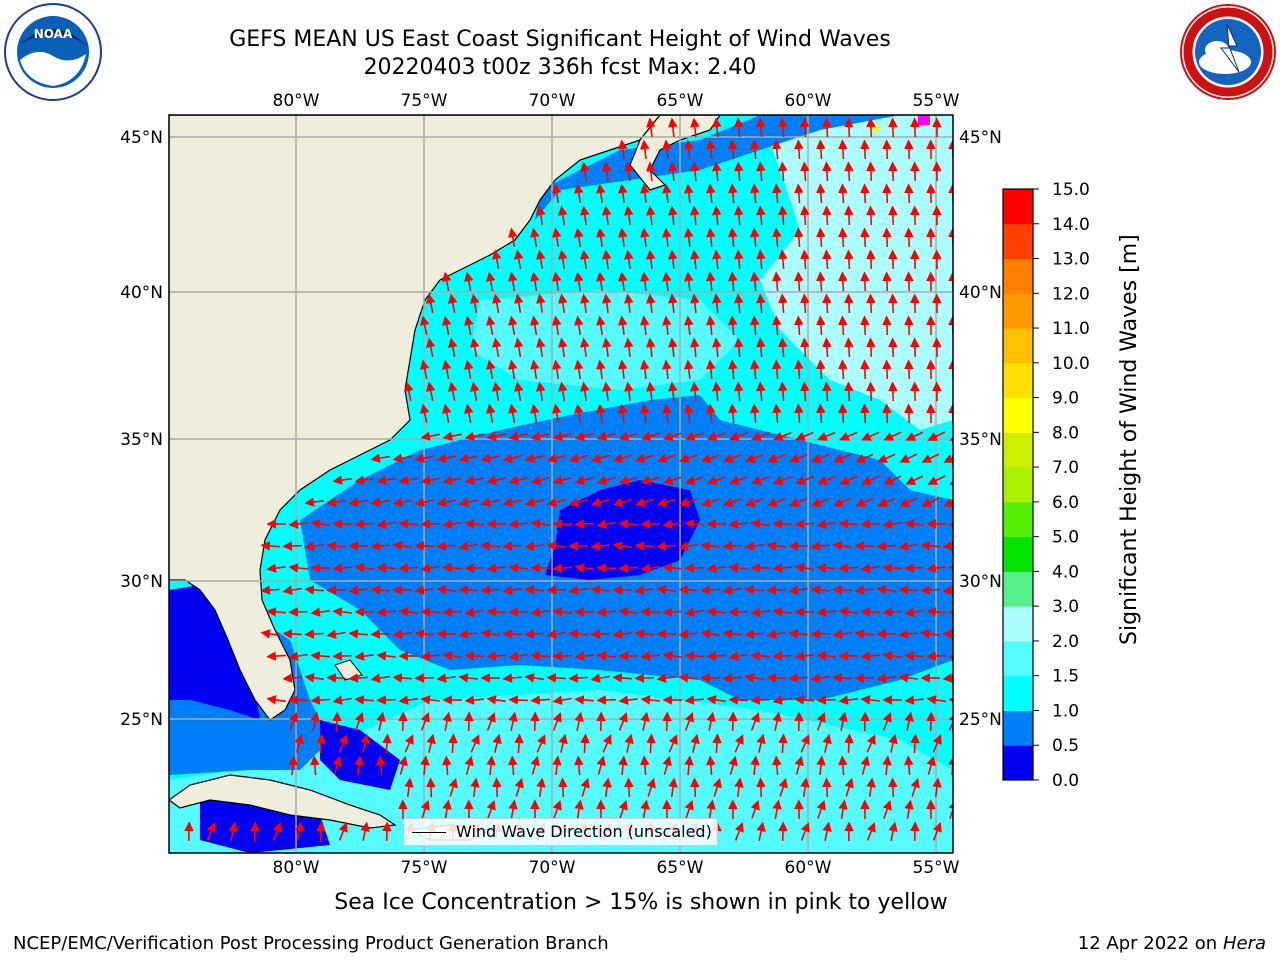 The height and width of the screenshot is (960, 1280). Describe the element at coordinates (1071, 364) in the screenshot. I see `colorbar-tick-label: 10.0` at that location.